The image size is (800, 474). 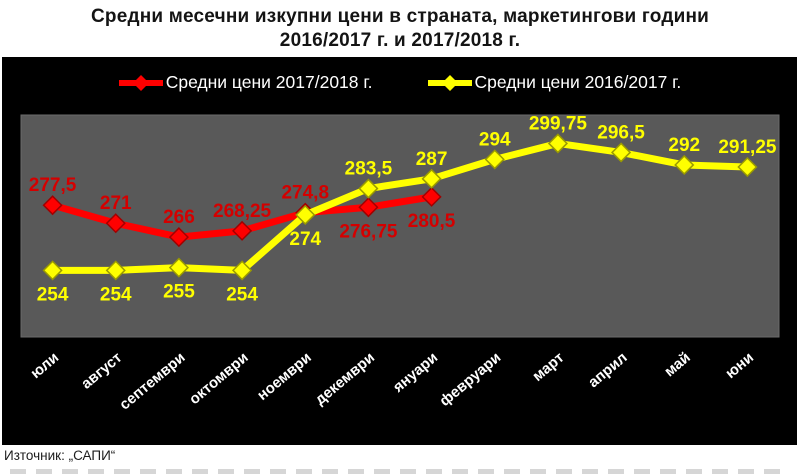 What do you see at coordinates (400, 40) in the screenshot?
I see `chart-title-line-2: 2016/2017 г. и 2017/2018 г.` at bounding box center [400, 40].